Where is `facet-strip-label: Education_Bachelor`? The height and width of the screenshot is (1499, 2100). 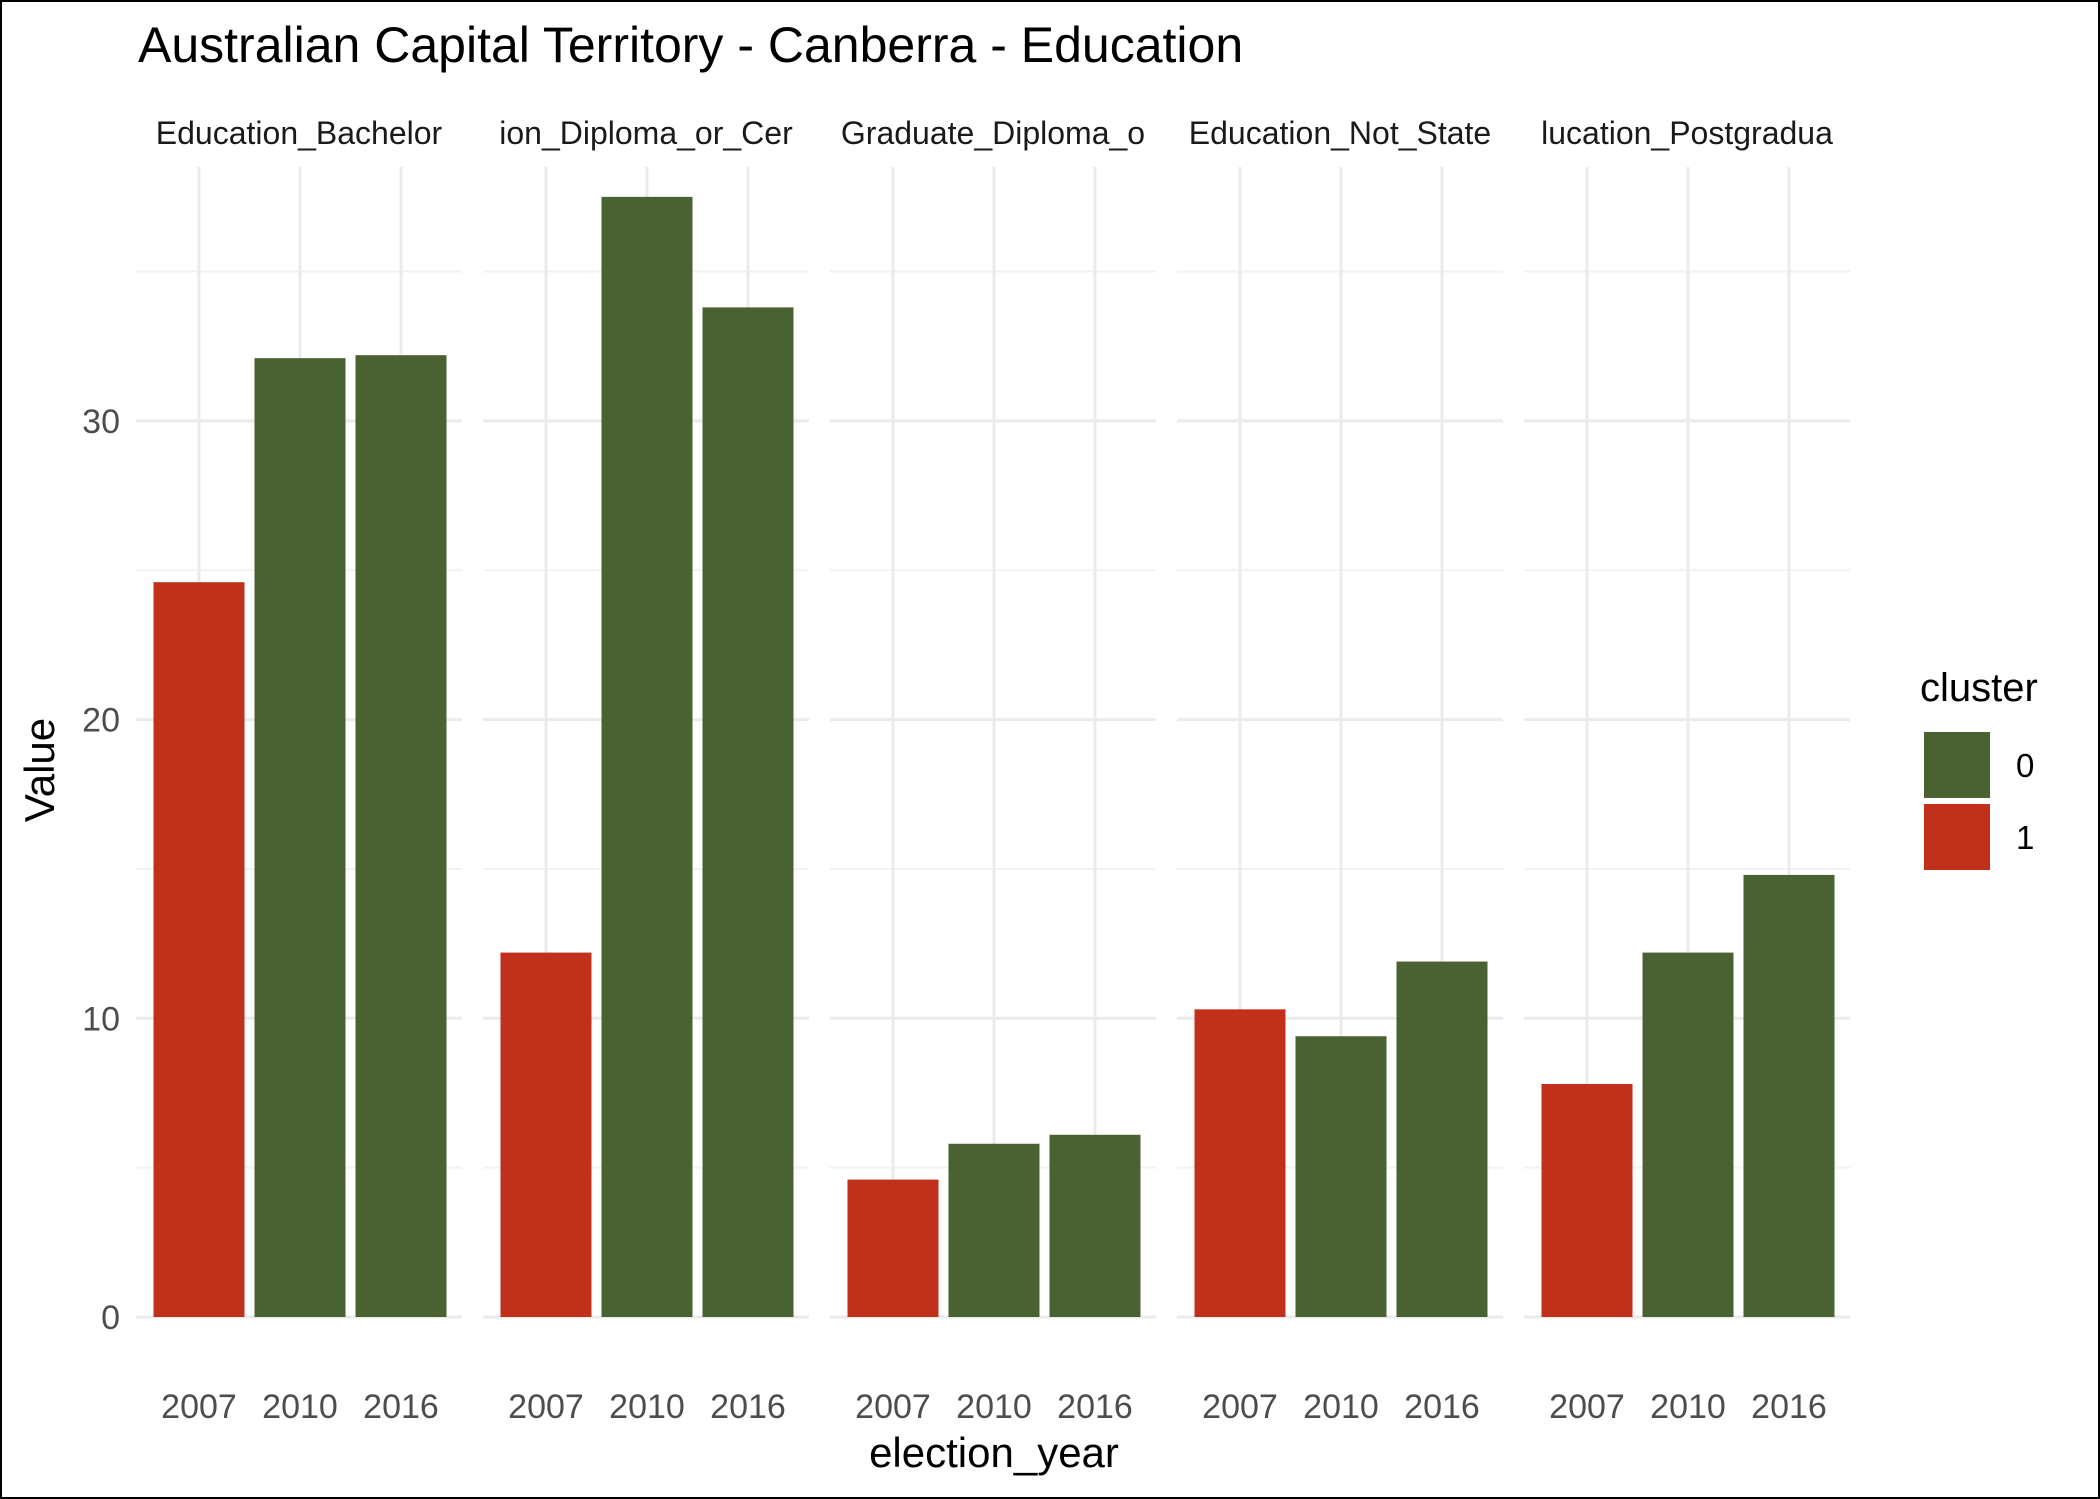
facet-strip-label: Education_Bachelor is located at coordinates (299, 133).